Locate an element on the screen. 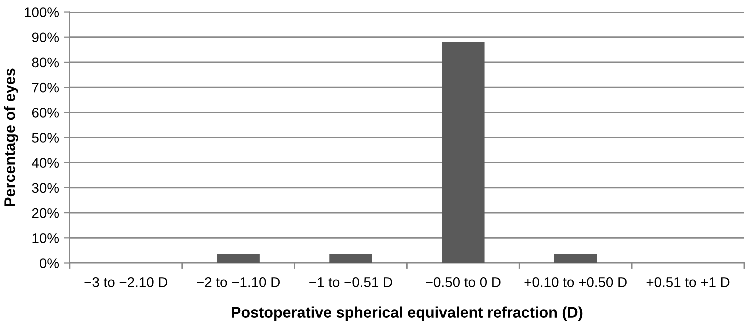  y-tick-label: 80% is located at coordinates (46, 63).